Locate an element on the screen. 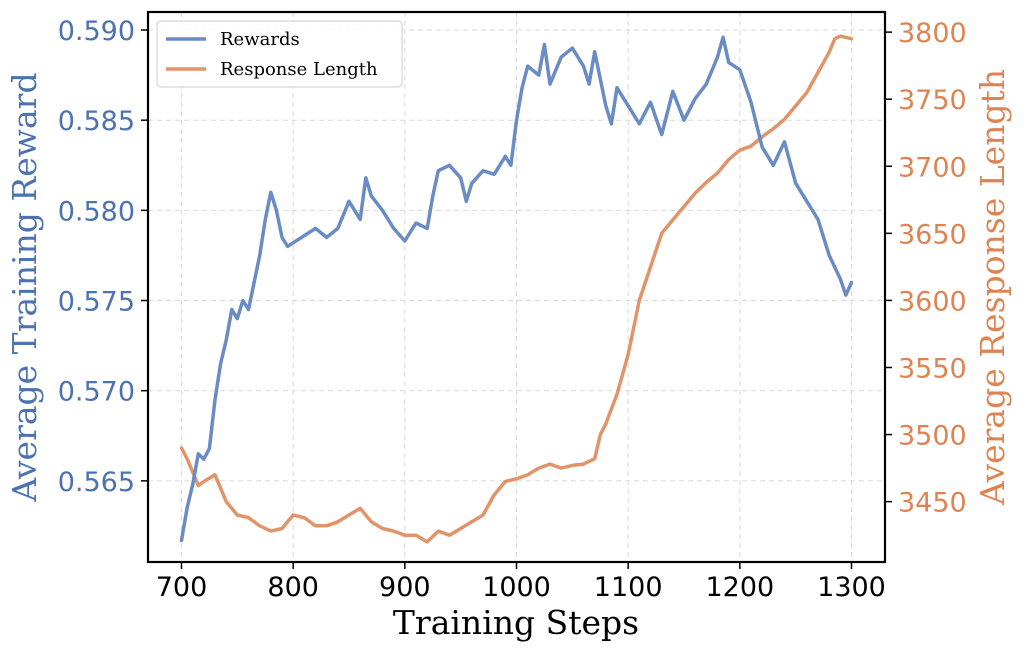  left-y-axis: 0.565 0.570 0.575 0.580 0.585 0.590 is located at coordinates (103, 257).